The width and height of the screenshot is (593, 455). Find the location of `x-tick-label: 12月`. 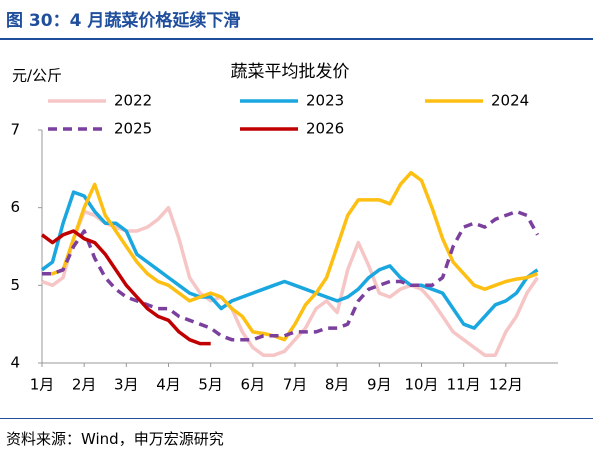

x-tick-label: 12月 is located at coordinates (506, 385).